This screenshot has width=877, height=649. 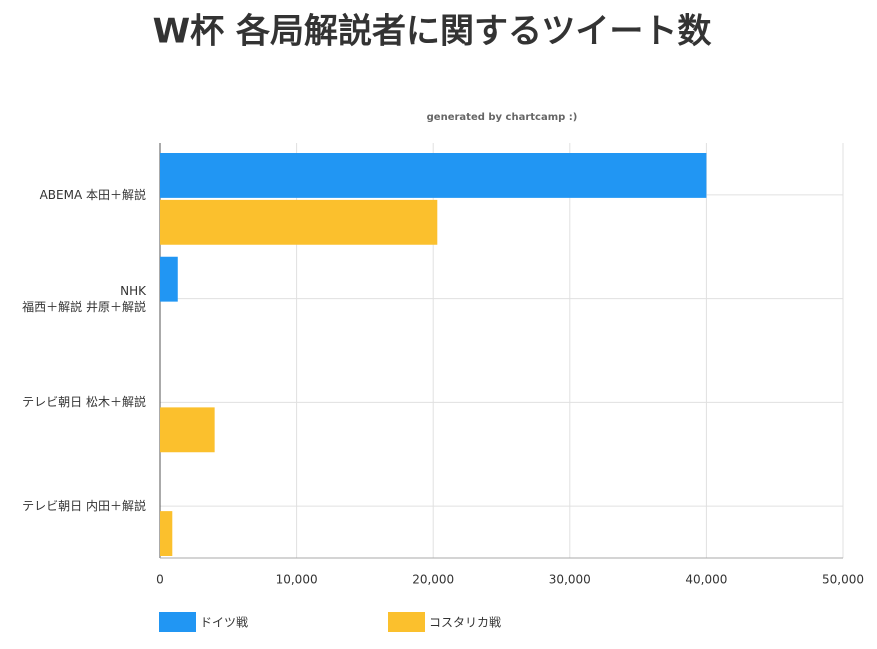 I want to click on x-tick-label: 30,000, so click(x=570, y=580).